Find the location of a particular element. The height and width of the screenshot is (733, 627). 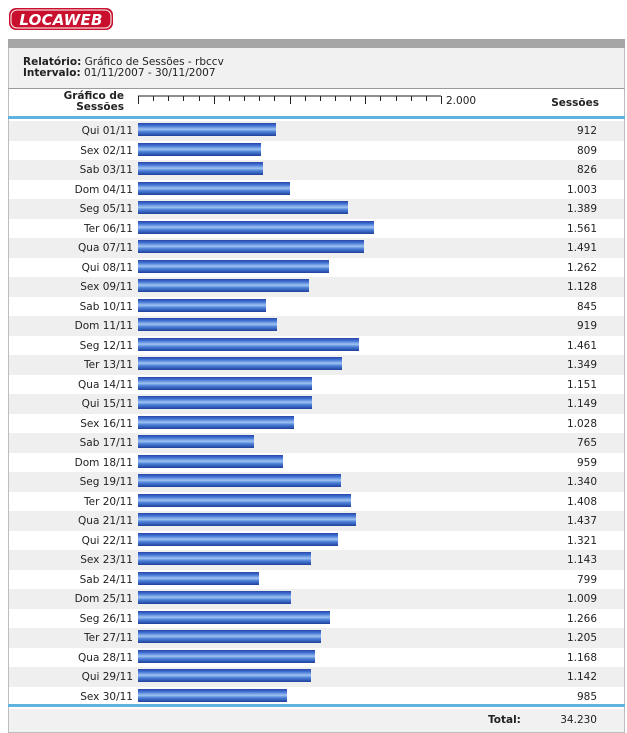

row-date-label: Qui 01/11 is located at coordinates (107, 131).